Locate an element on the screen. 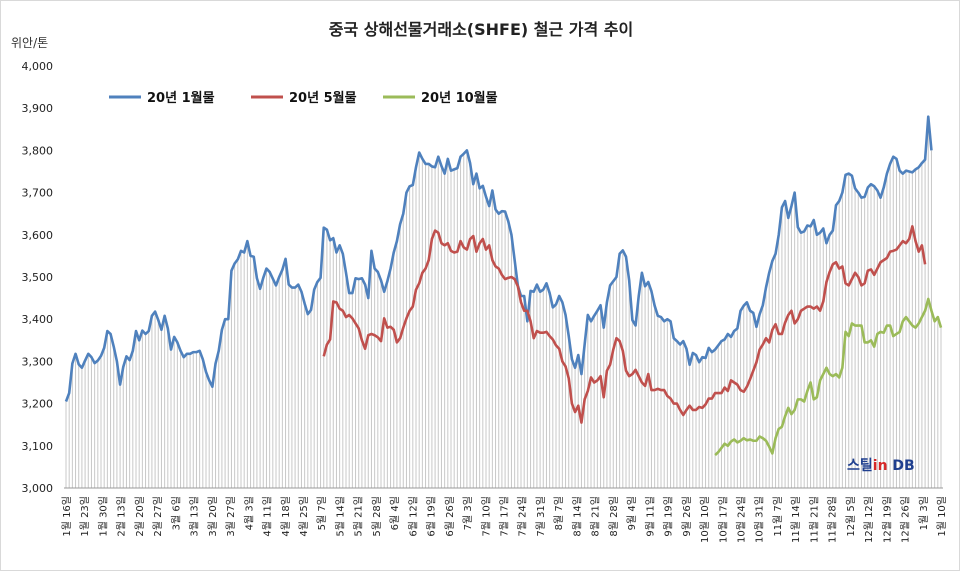  brand-logo-part1: 스틸 is located at coordinates (860, 466).